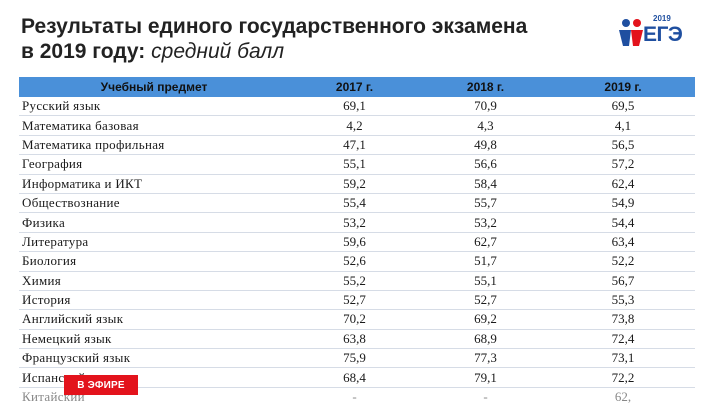  Describe the element at coordinates (354, 281) in the screenshot. I see `score-2017: 55,2` at that location.